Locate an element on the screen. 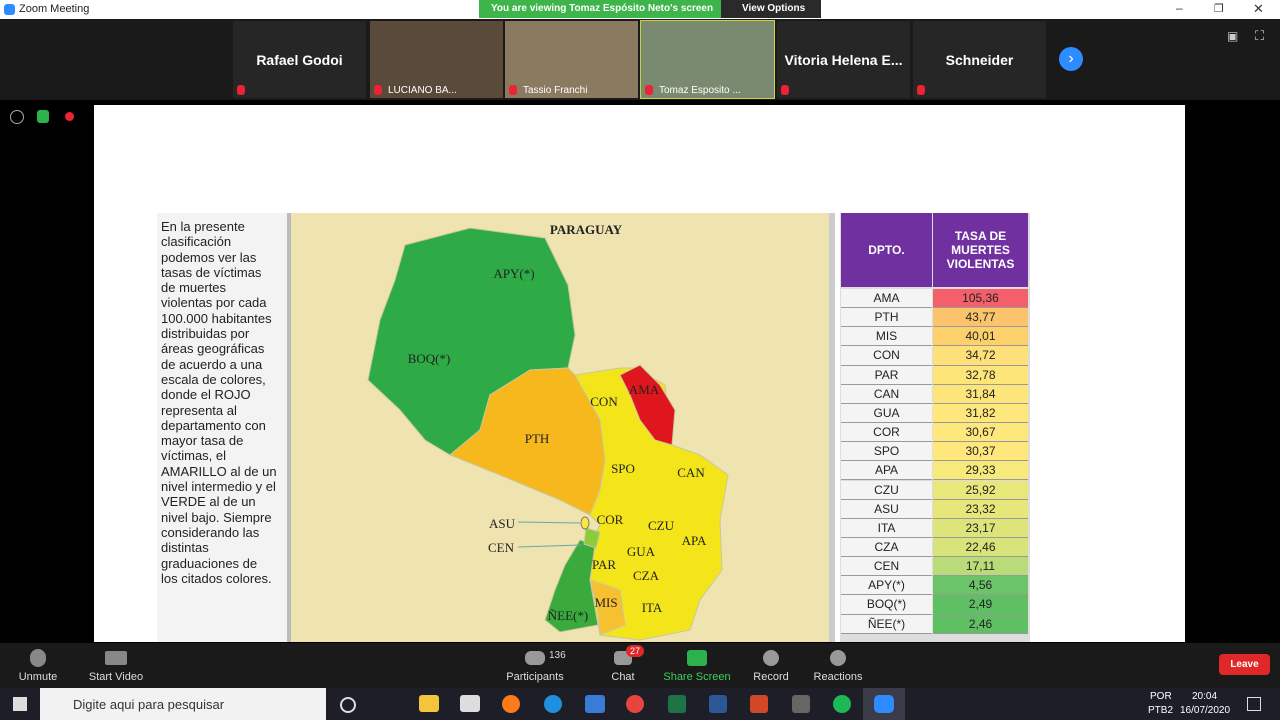 Image resolution: width=1280 pixels, height=720 pixels. video-icon is located at coordinates (116, 658).